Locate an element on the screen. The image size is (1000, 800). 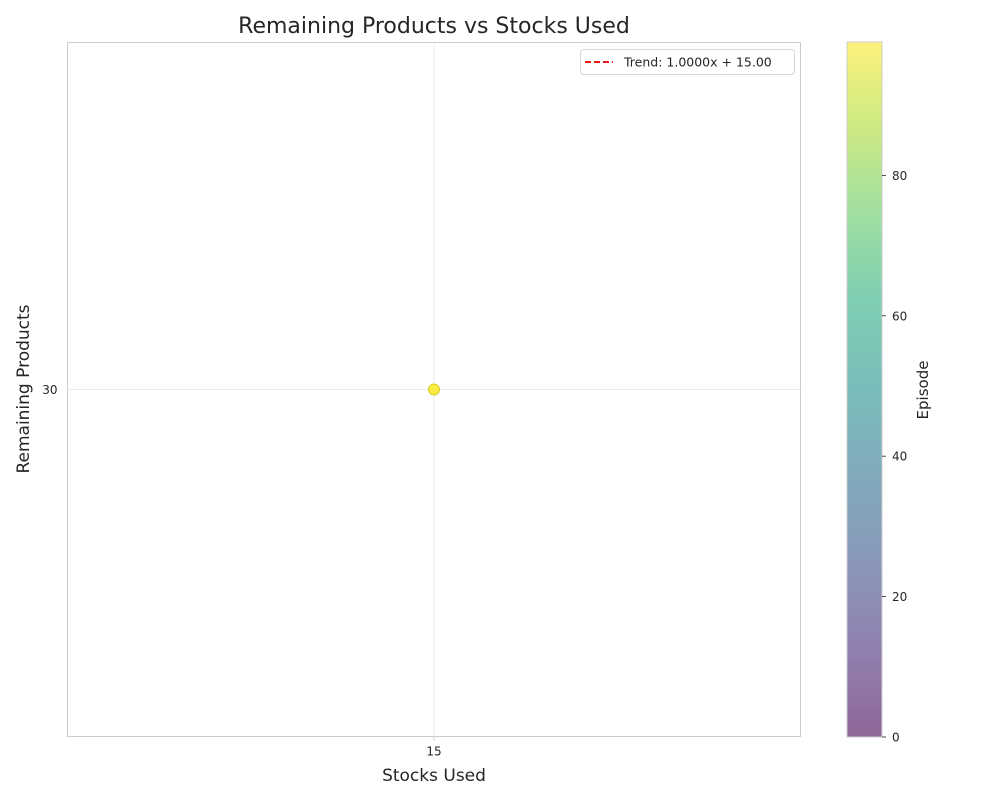
chart-title: Remaining Products vs Stocks Used is located at coordinates (434, 26).